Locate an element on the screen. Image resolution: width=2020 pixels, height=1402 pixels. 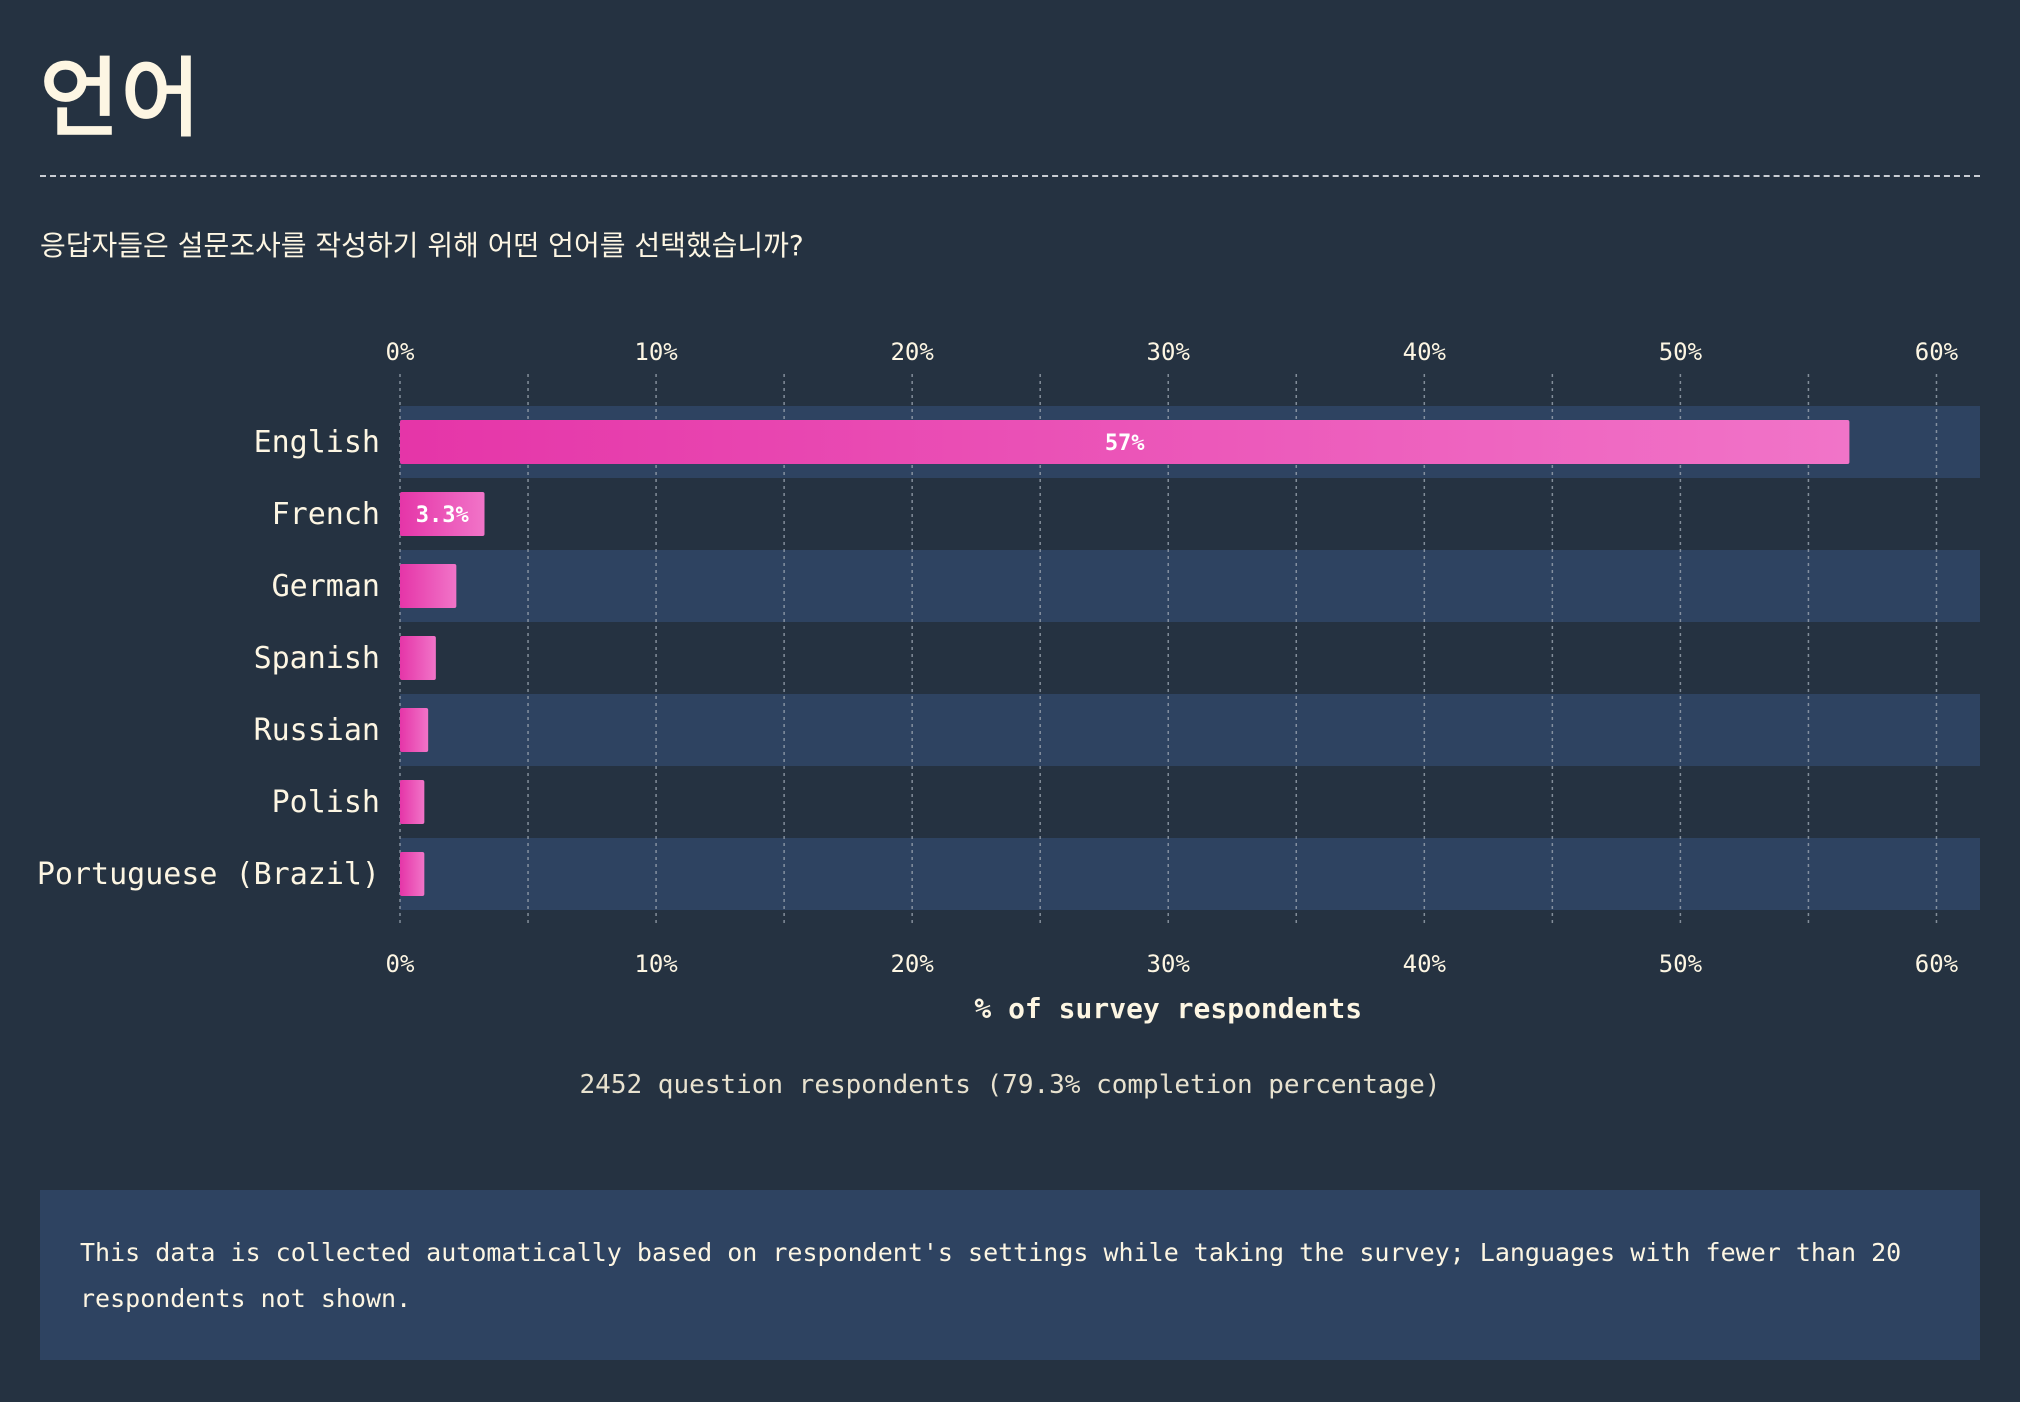
x-tick-label-top: 40% is located at coordinates (1425, 352).